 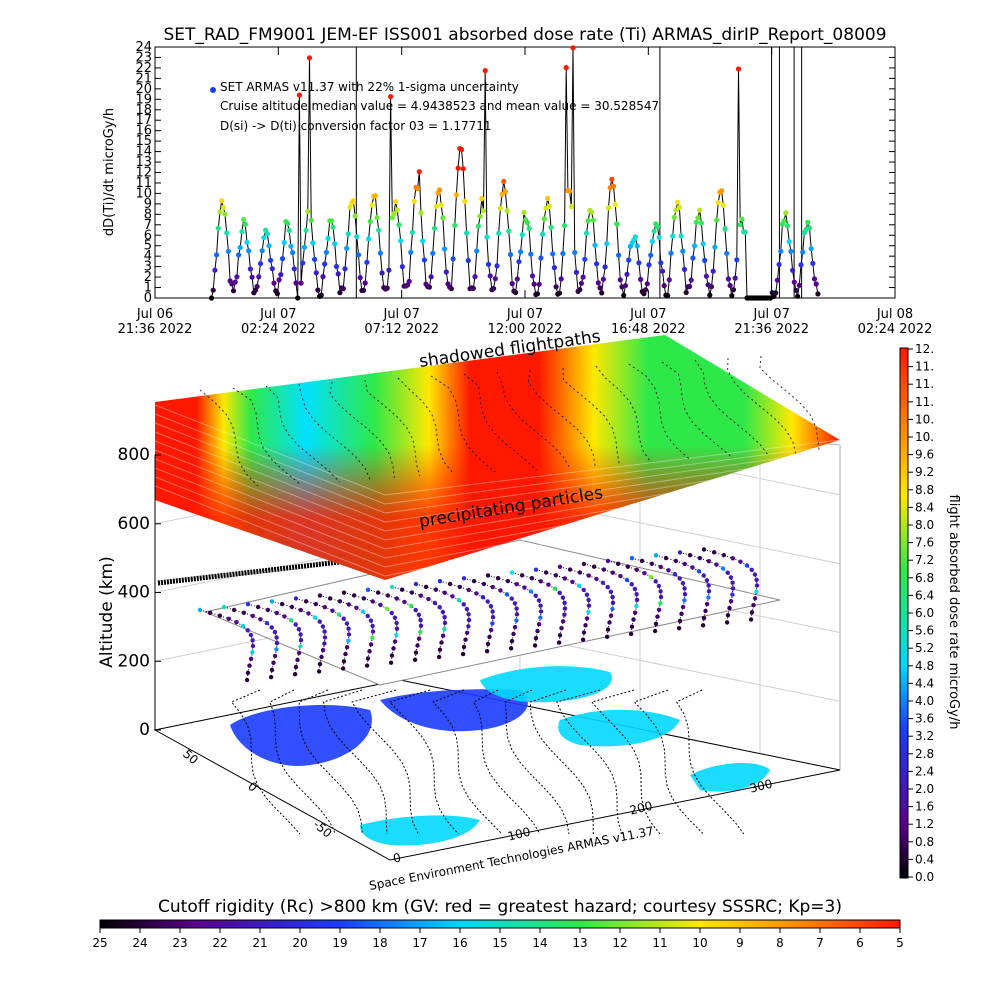 What do you see at coordinates (143, 183) in the screenshot?
I see `y-tick-label-11: 11` at bounding box center [143, 183].